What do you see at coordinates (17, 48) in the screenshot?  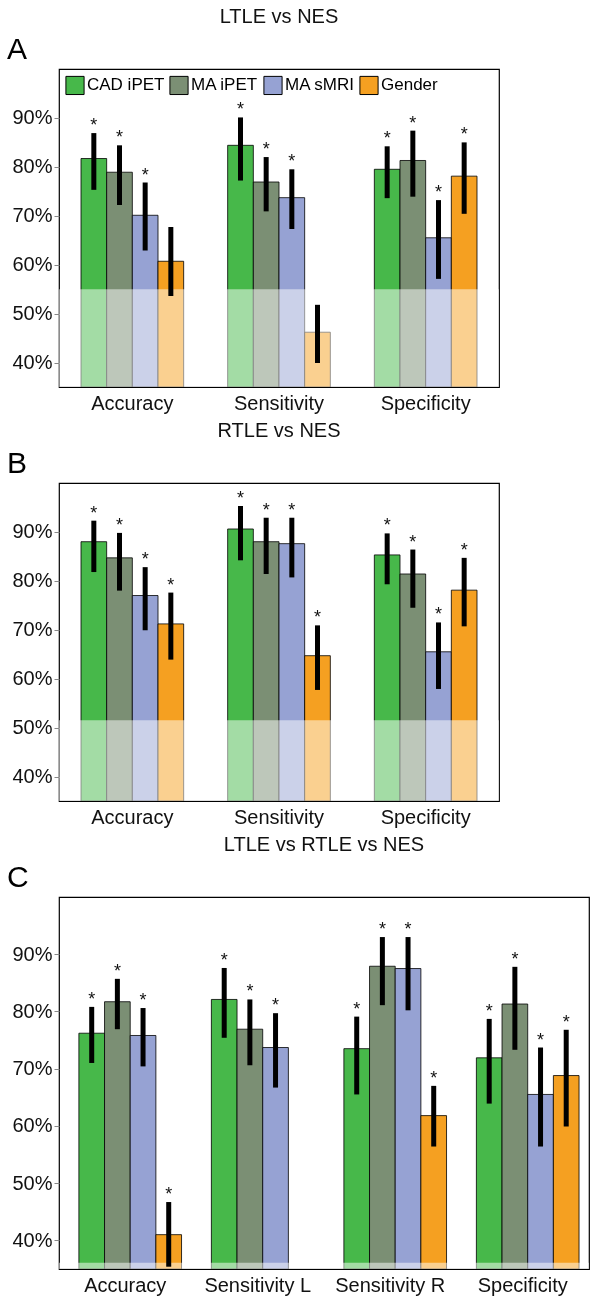 I see `text: A` at bounding box center [17, 48].